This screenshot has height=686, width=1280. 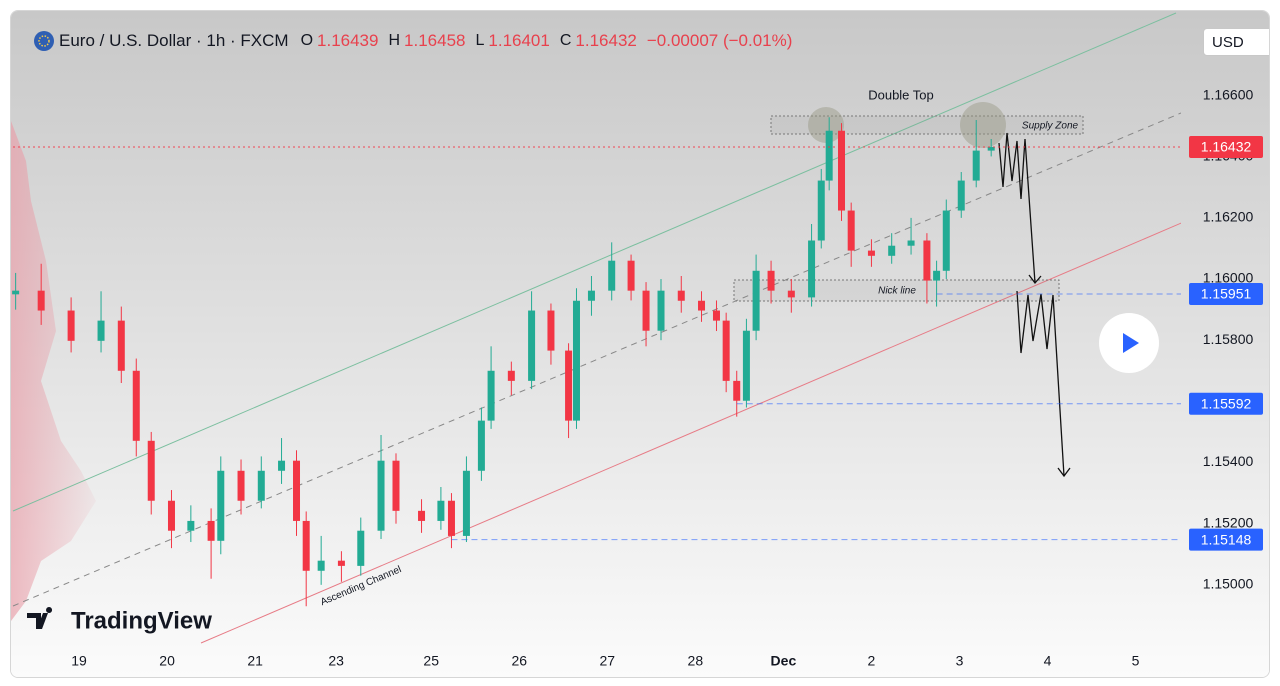 I want to click on y-tick-label: 1.15800, so click(x=1228, y=339).